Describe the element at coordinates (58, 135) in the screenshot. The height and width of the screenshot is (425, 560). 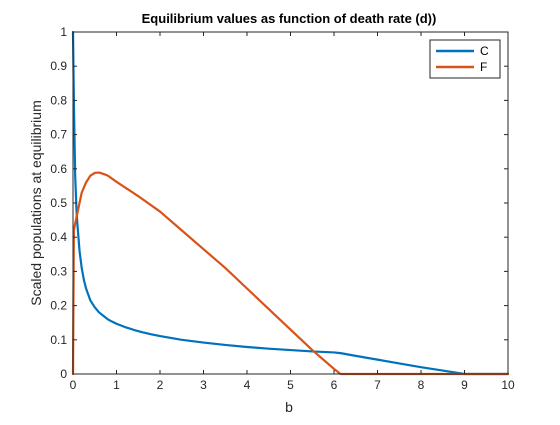
I see `y-tick-label: 0.7` at that location.